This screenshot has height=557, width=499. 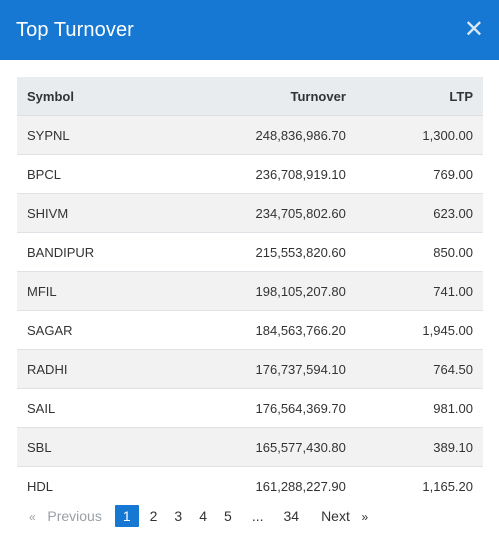 I want to click on cell-symbol: SHIVM, so click(x=94, y=213).